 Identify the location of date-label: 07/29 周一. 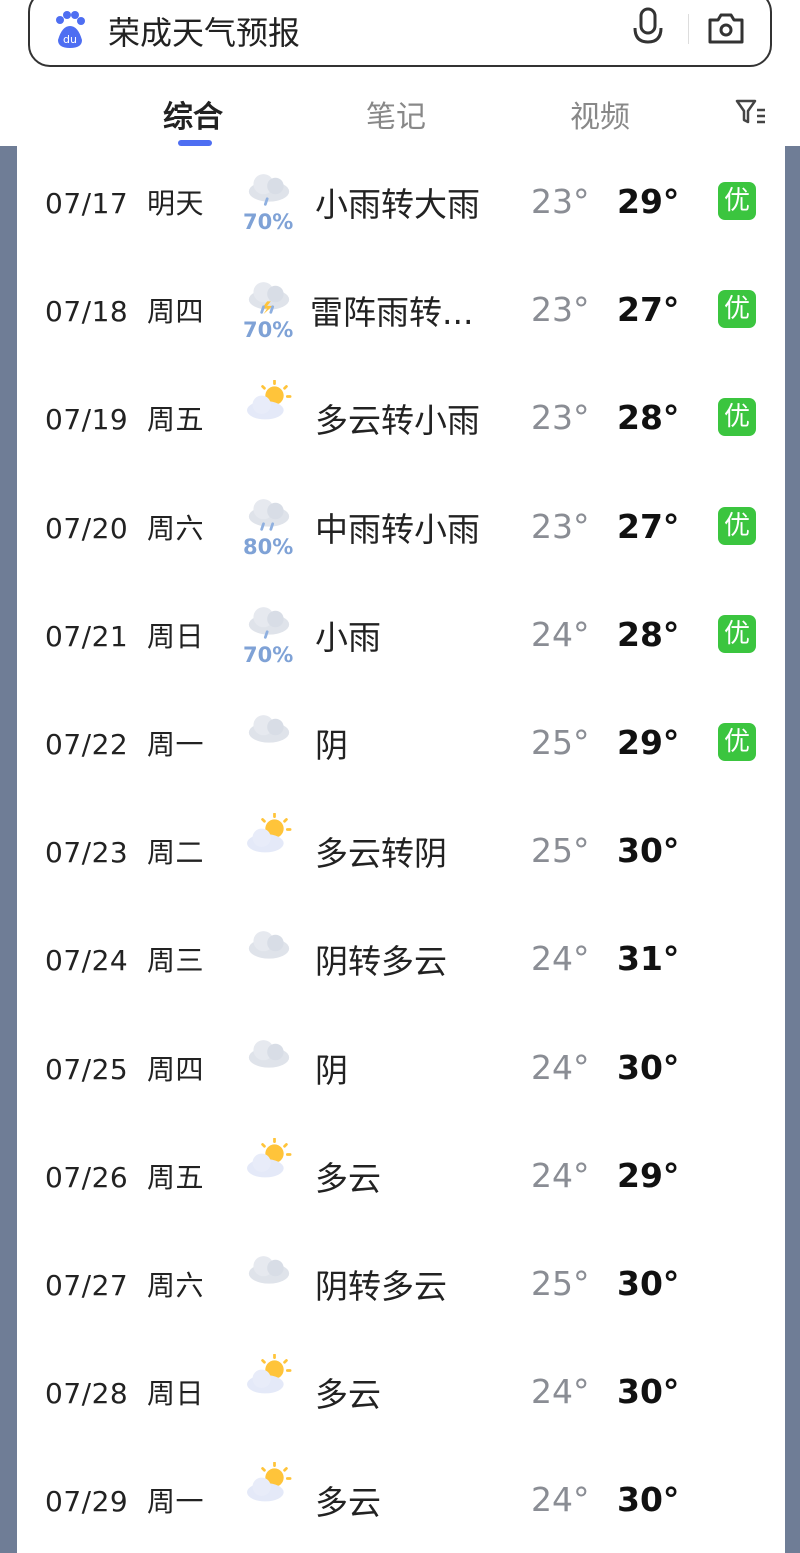
(125, 1502).